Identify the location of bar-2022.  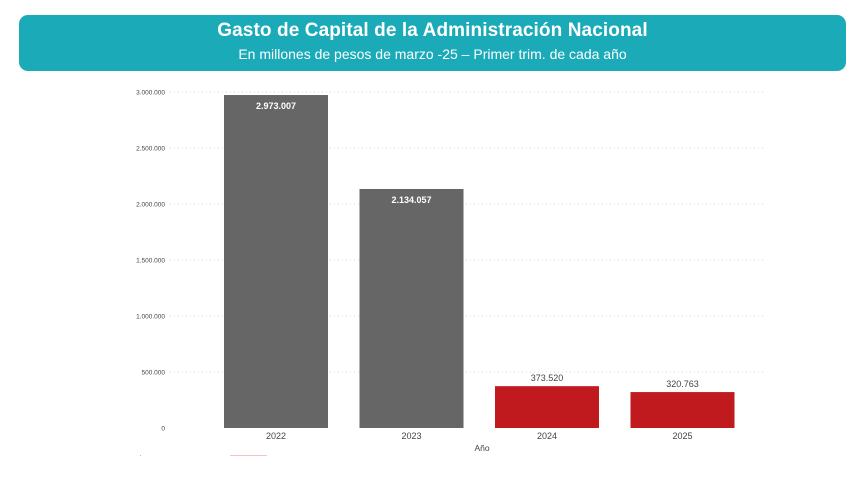
(276, 261).